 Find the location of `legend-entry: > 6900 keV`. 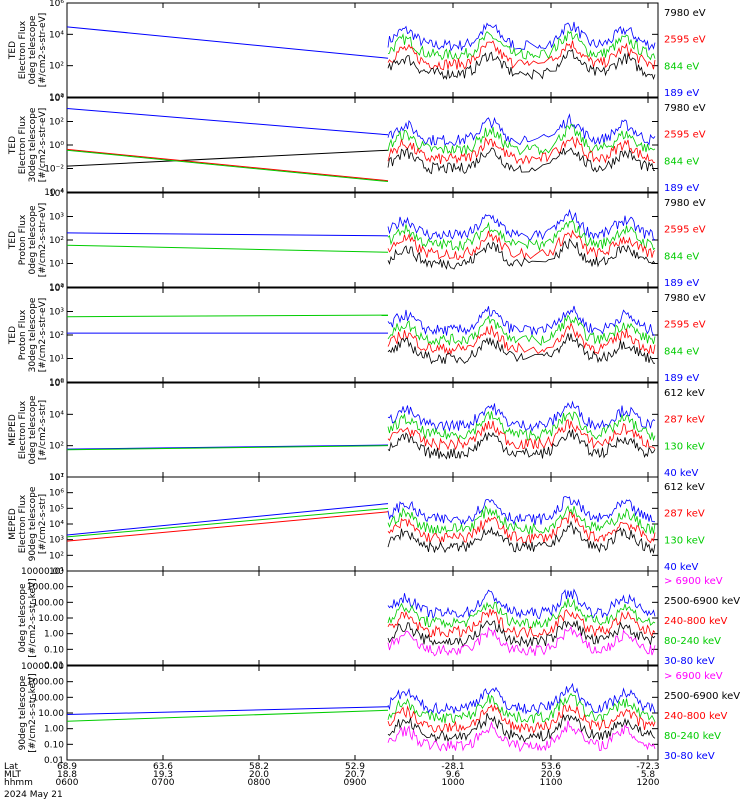

legend-entry: > 6900 keV is located at coordinates (693, 581).